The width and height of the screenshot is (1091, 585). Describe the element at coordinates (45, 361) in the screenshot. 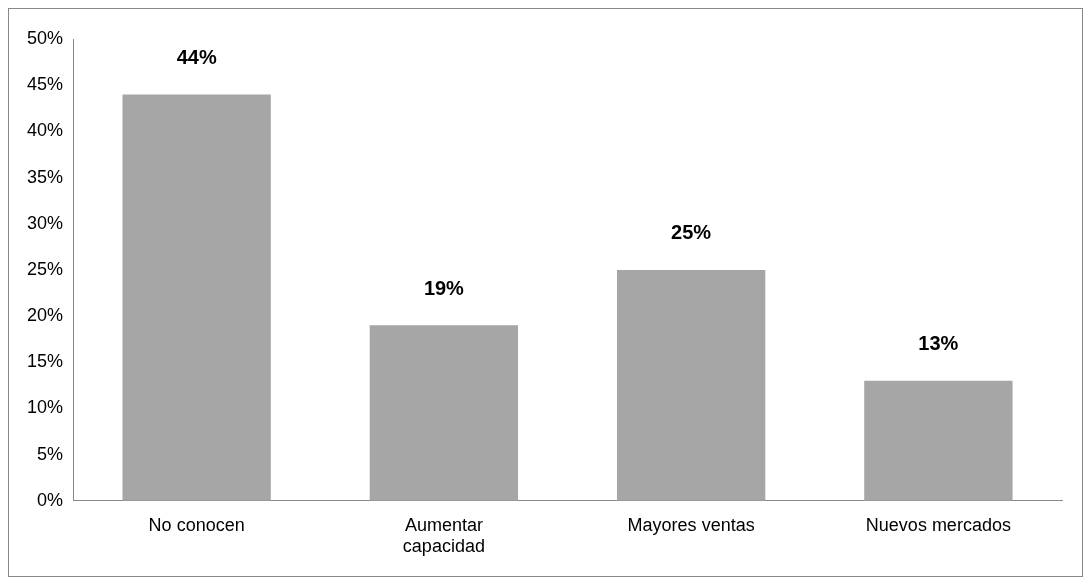

I see `y-tick-label: 15%` at that location.